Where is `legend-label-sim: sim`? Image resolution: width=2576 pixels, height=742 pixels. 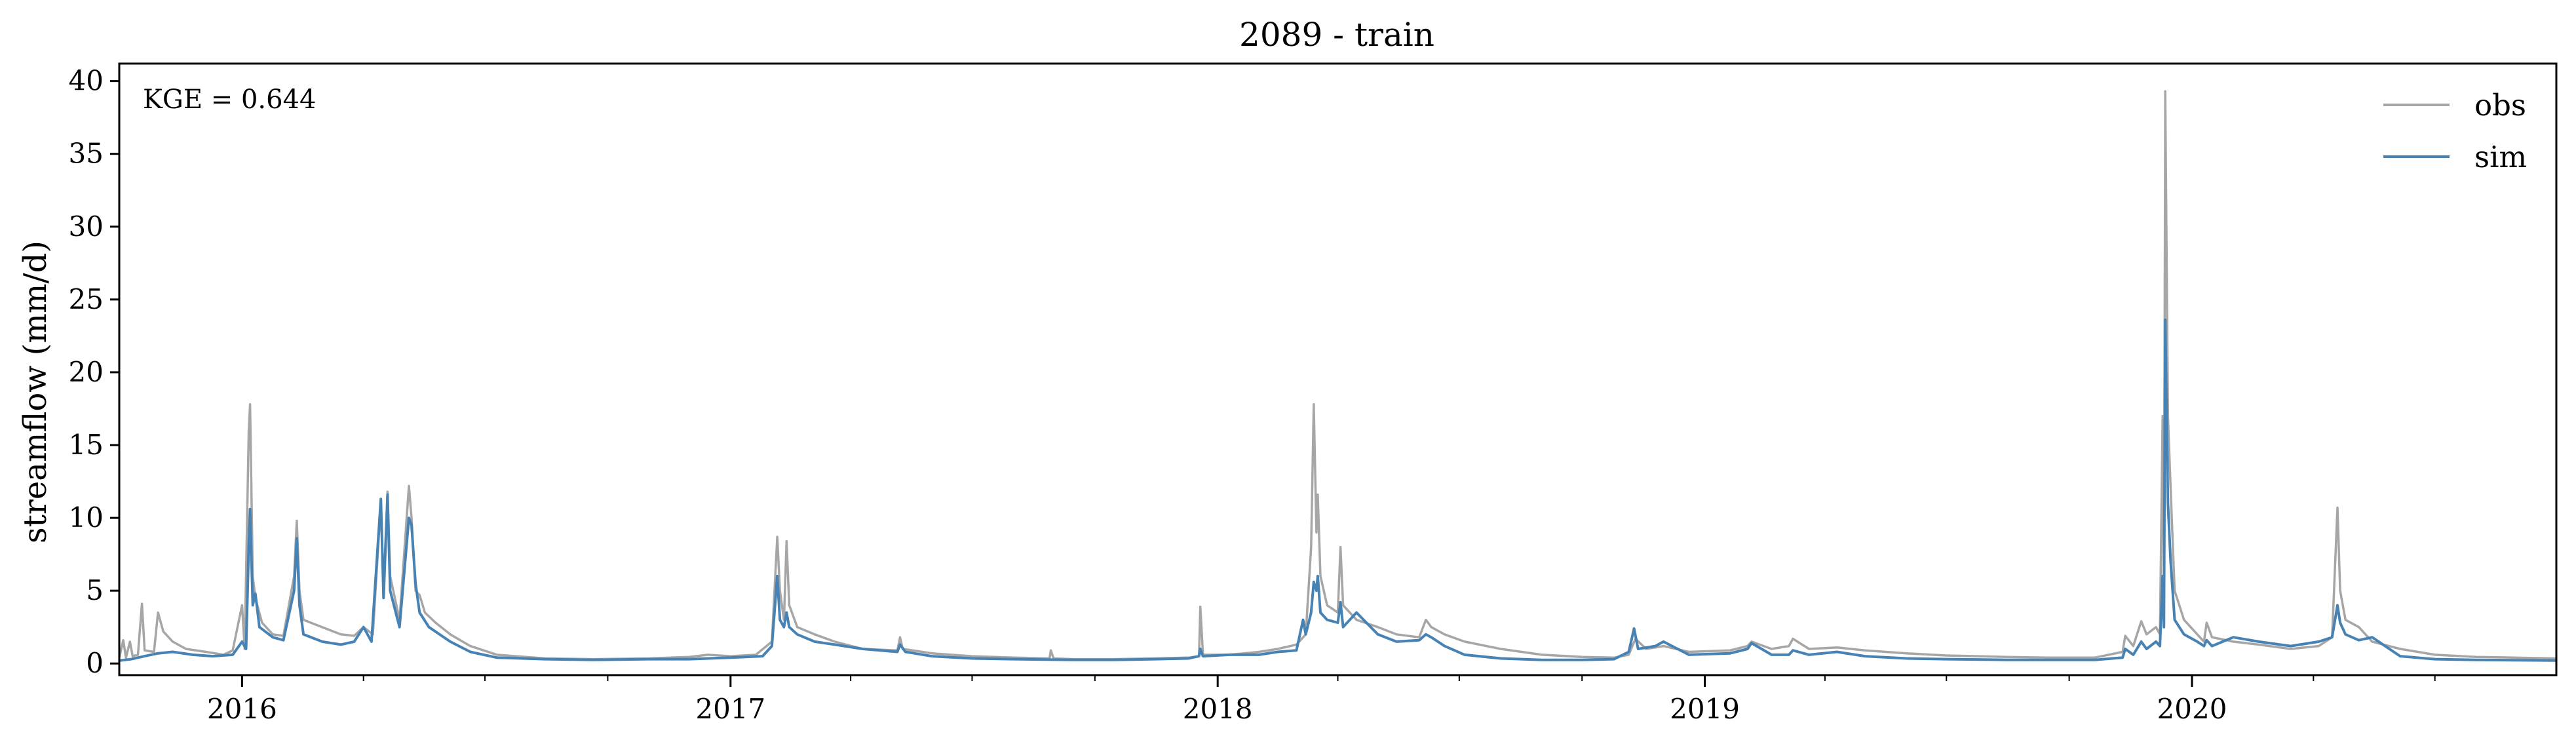 legend-label-sim: sim is located at coordinates (2500, 157).